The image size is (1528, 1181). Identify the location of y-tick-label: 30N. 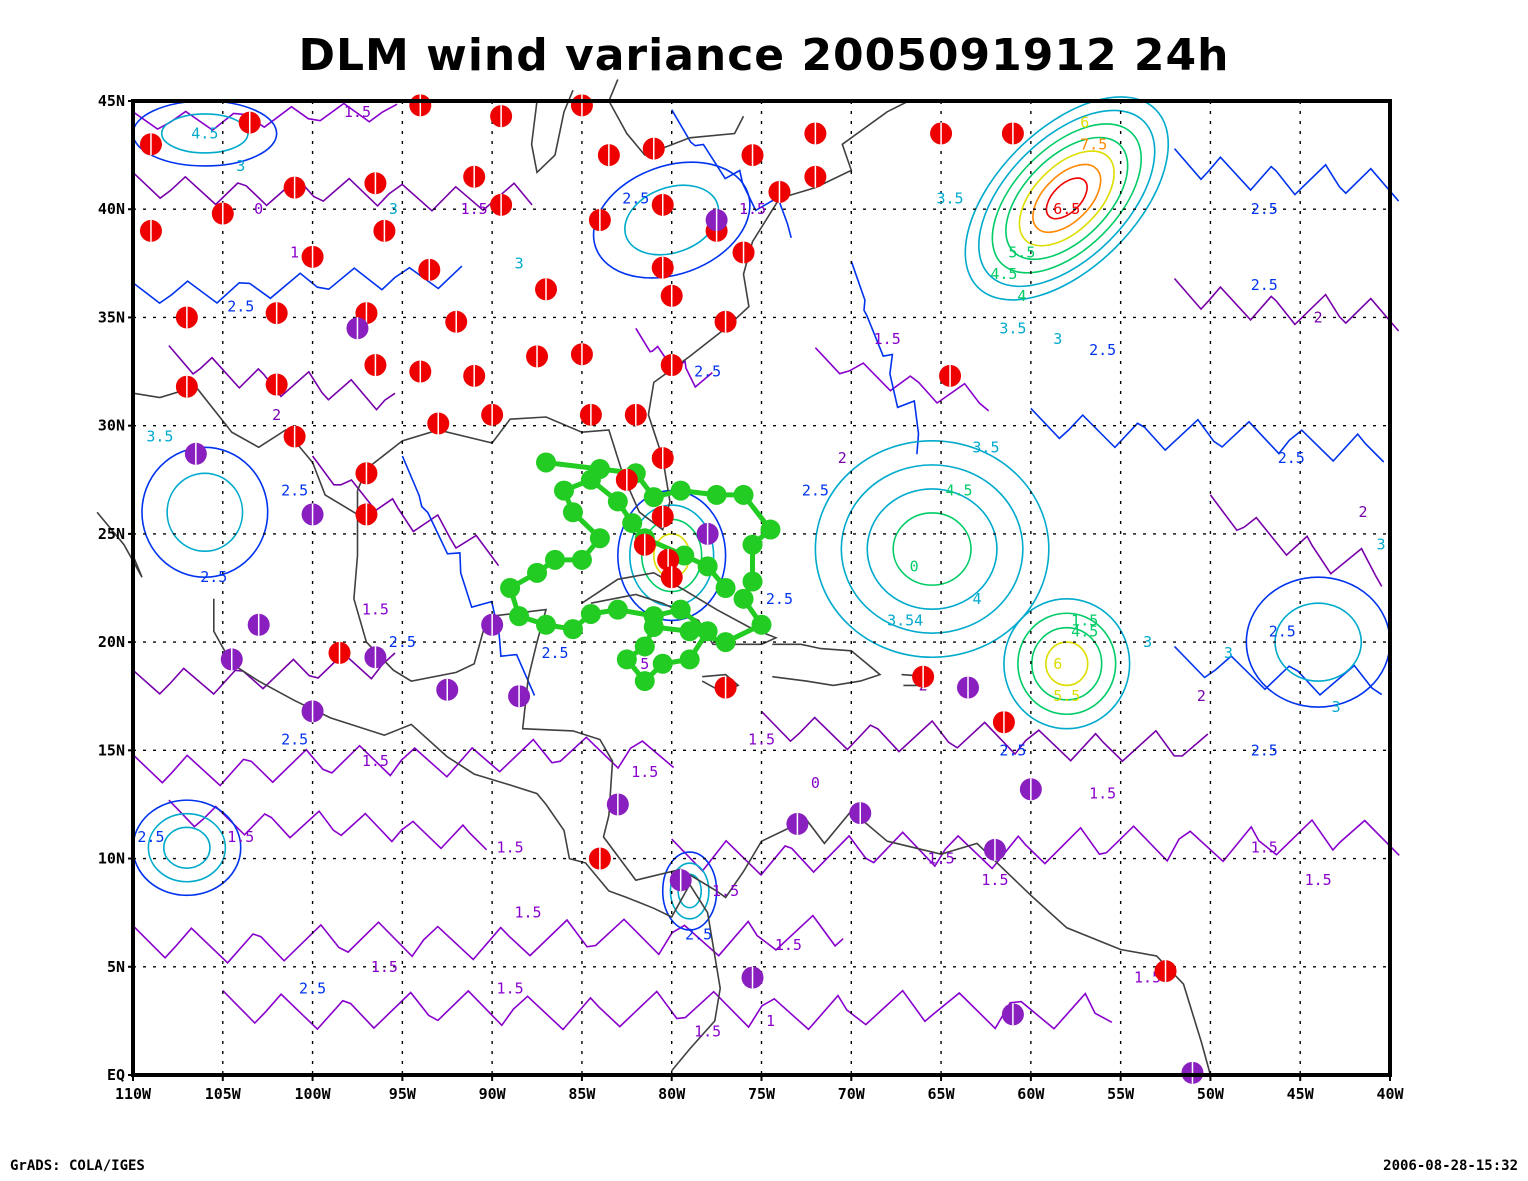
(111, 426).